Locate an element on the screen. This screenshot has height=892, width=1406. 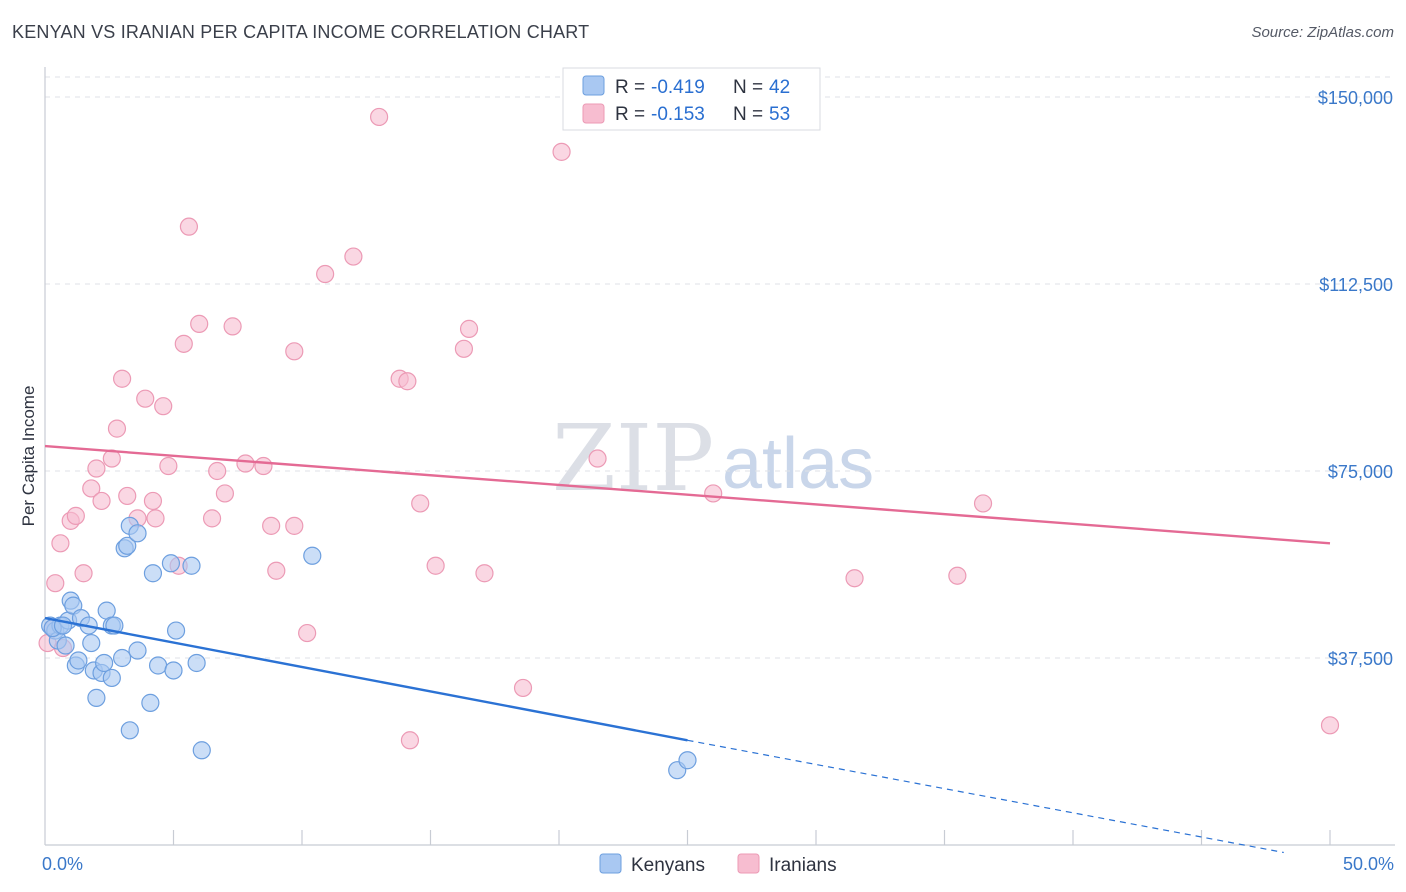
bottom-legend-label-kenyans: Kenyans is located at coordinates (668, 865).